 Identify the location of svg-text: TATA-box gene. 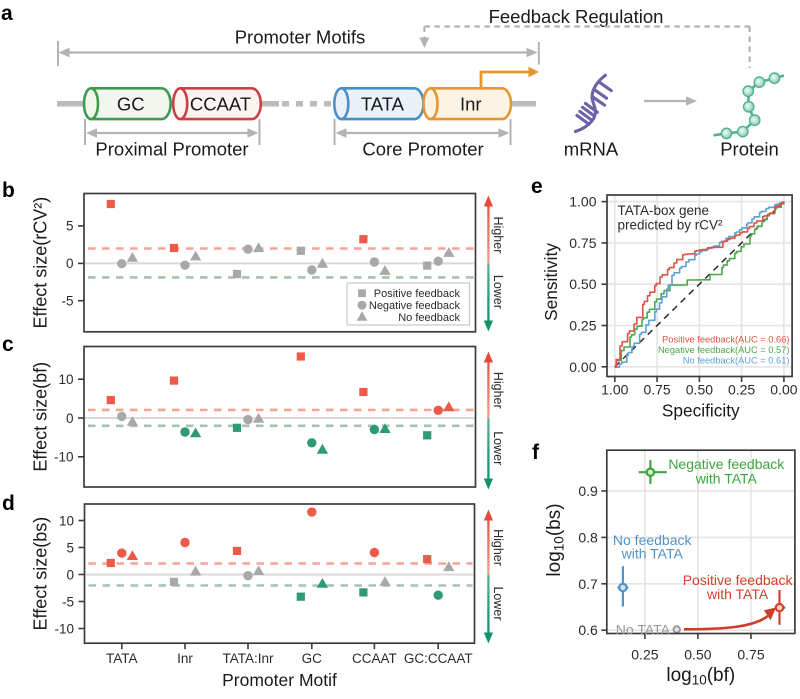
(664, 210).